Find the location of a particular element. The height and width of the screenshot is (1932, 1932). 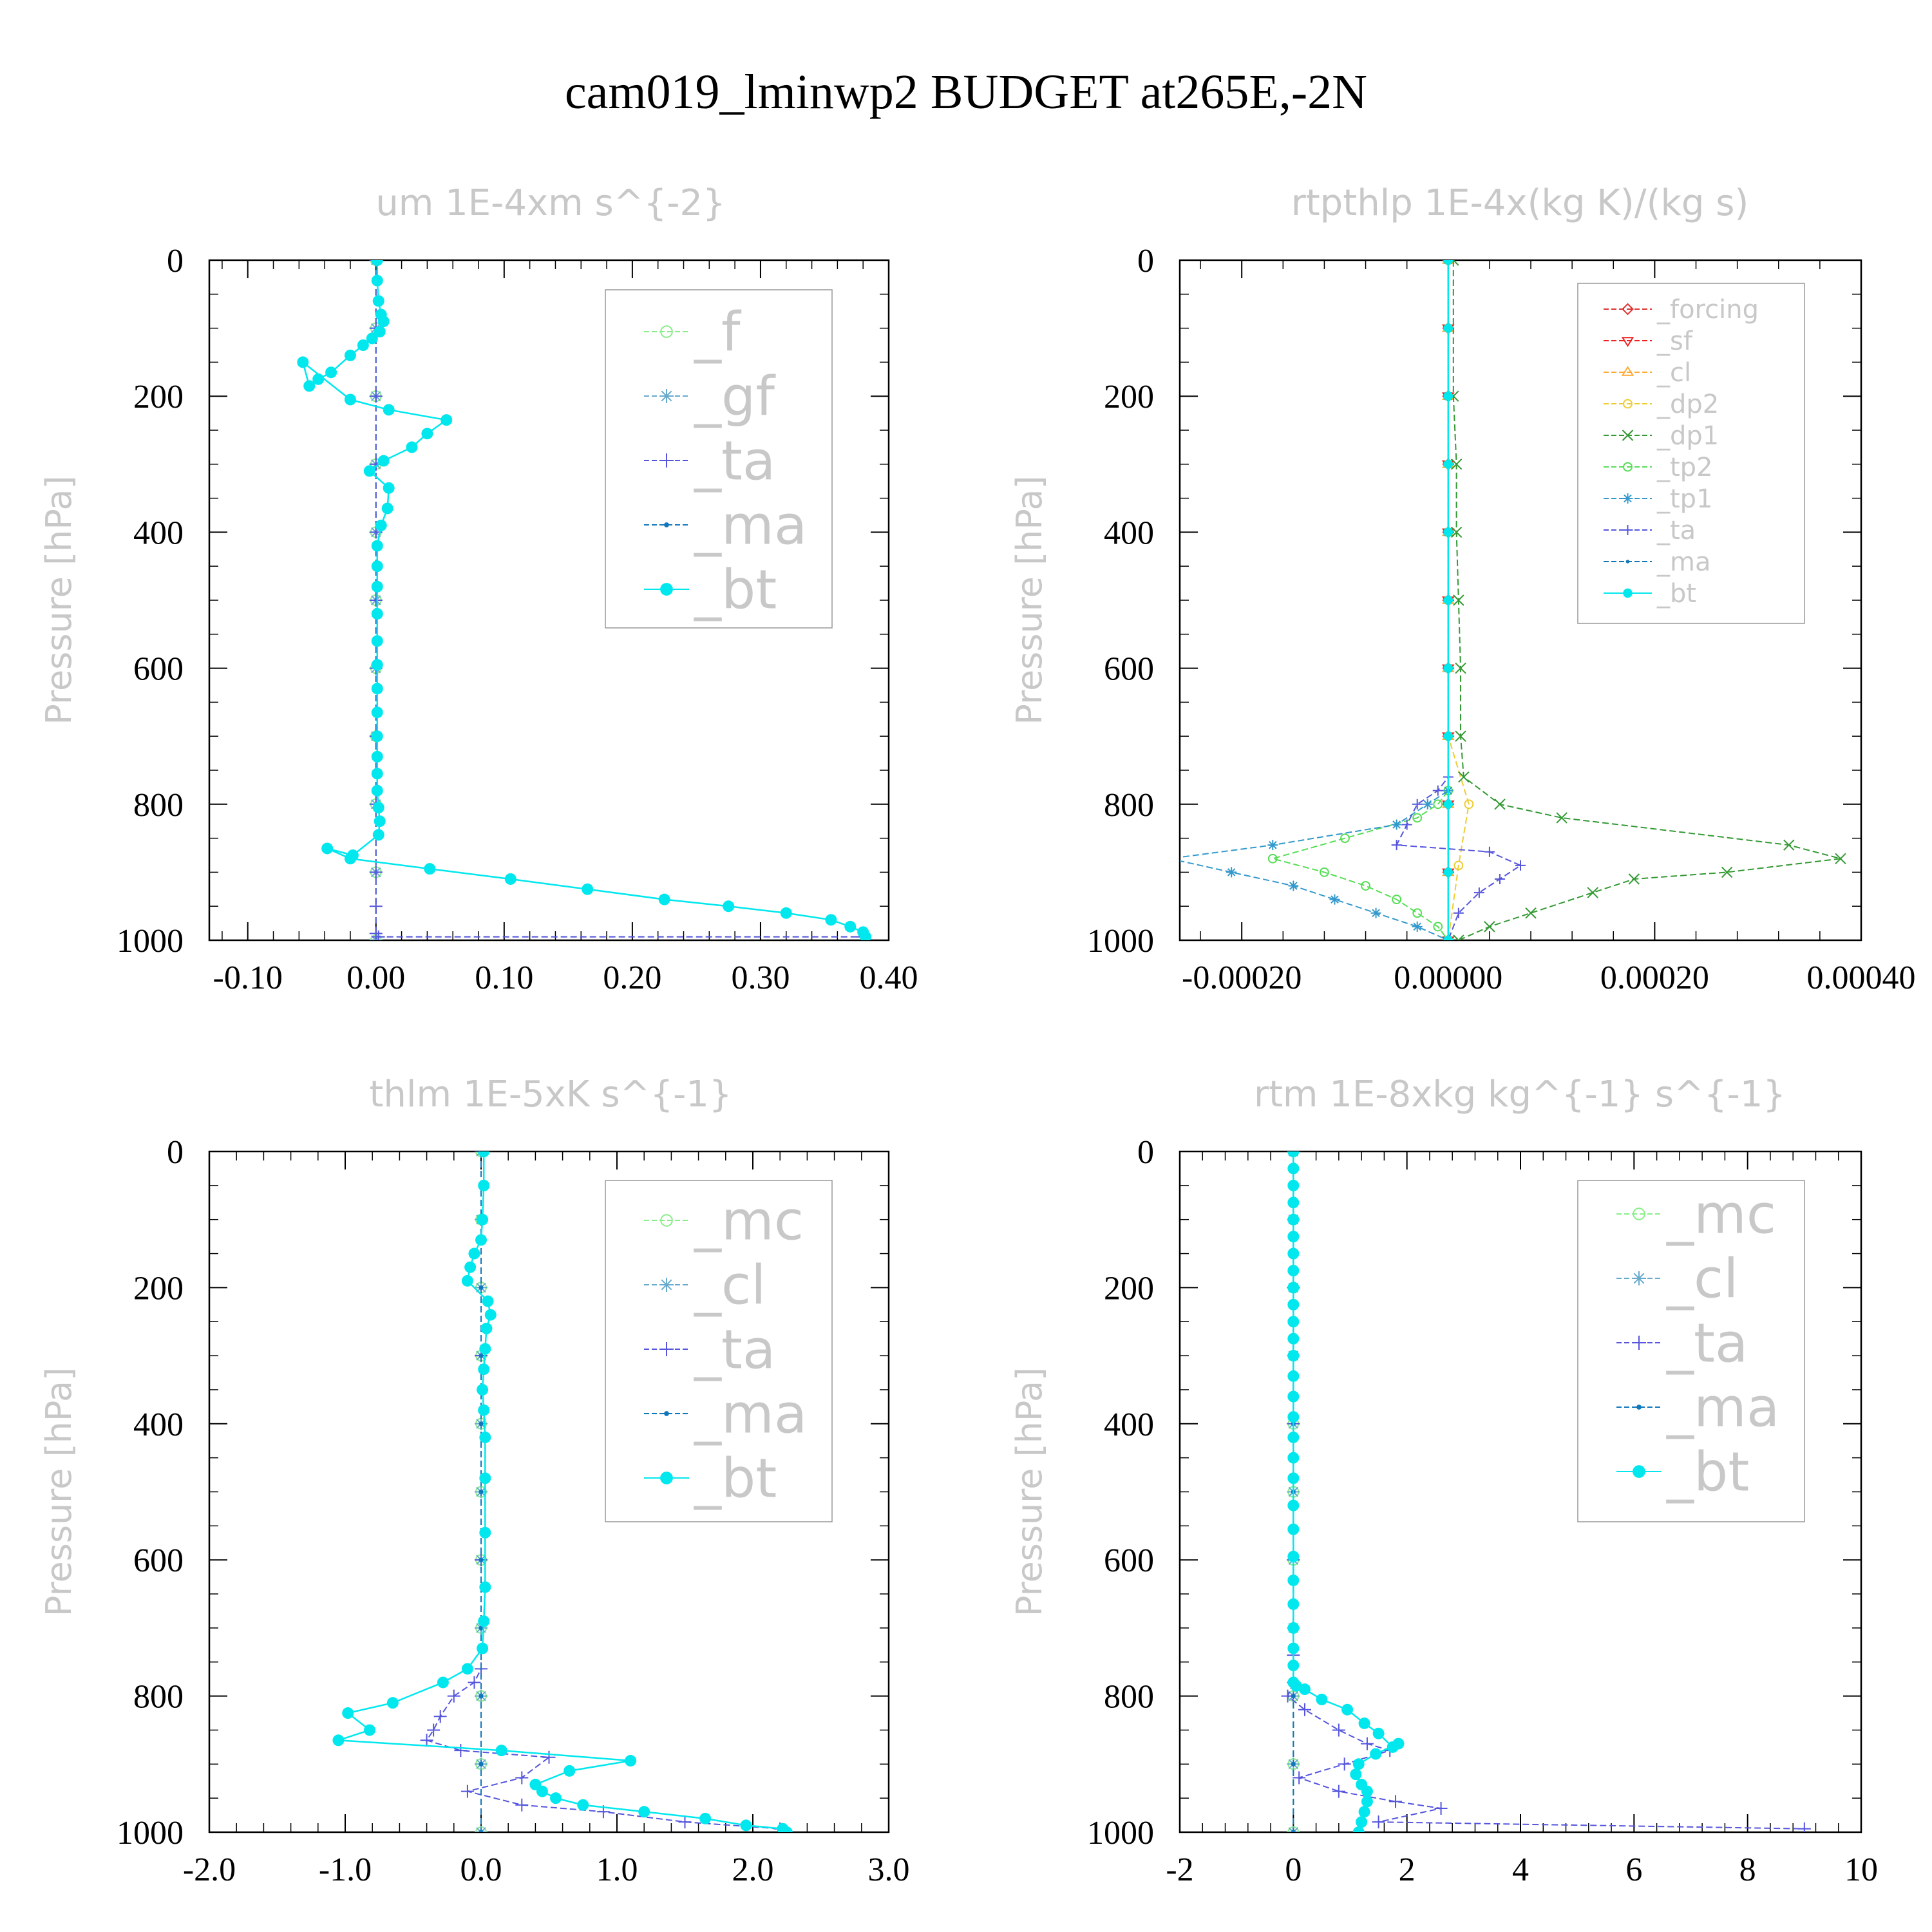

legend-label-dp1: _dp1 is located at coordinates (1688, 436).